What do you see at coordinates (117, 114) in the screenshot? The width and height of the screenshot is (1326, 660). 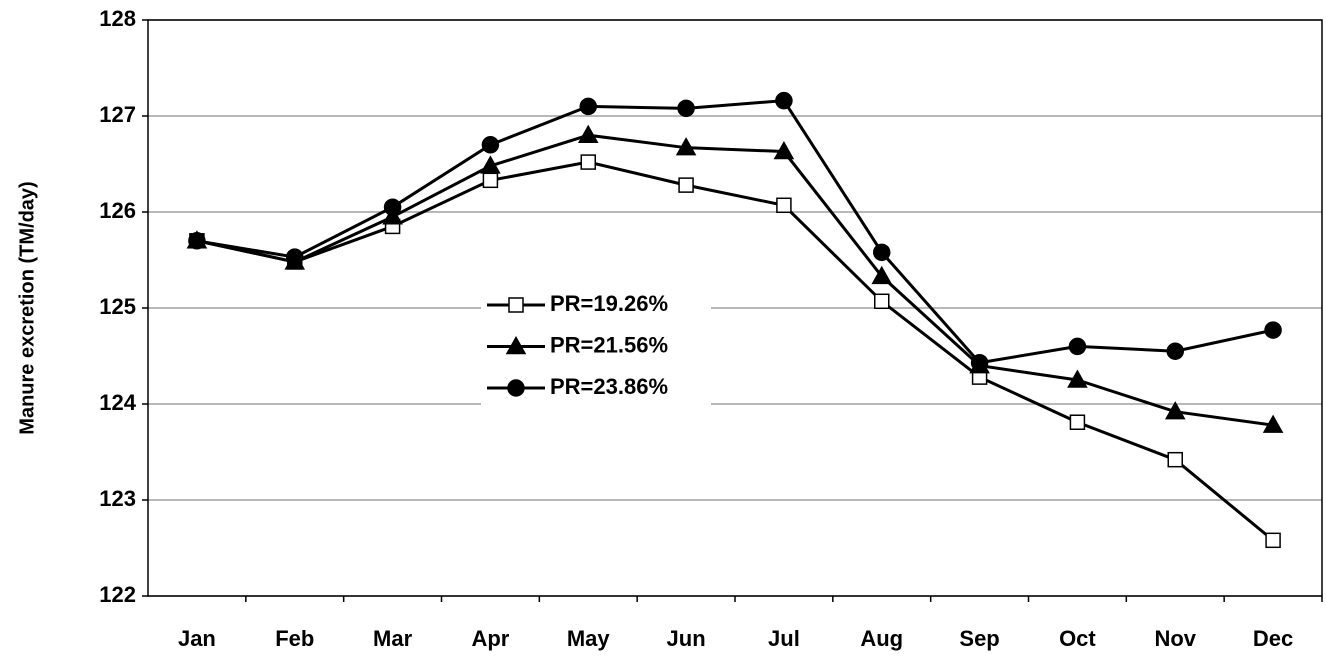 I see `y-tick-label: 127` at bounding box center [117, 114].